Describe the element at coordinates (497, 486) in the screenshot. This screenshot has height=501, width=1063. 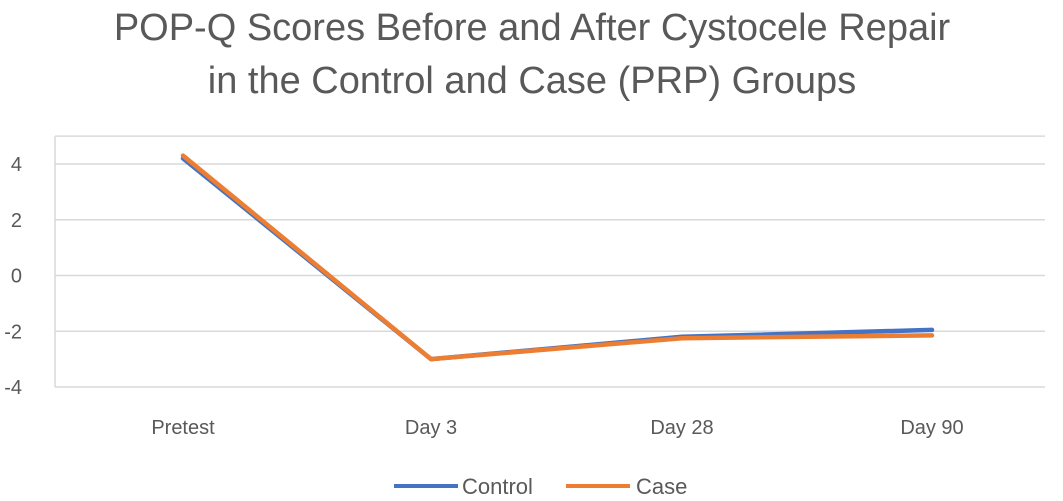
I see `legend-label-control: Control` at that location.